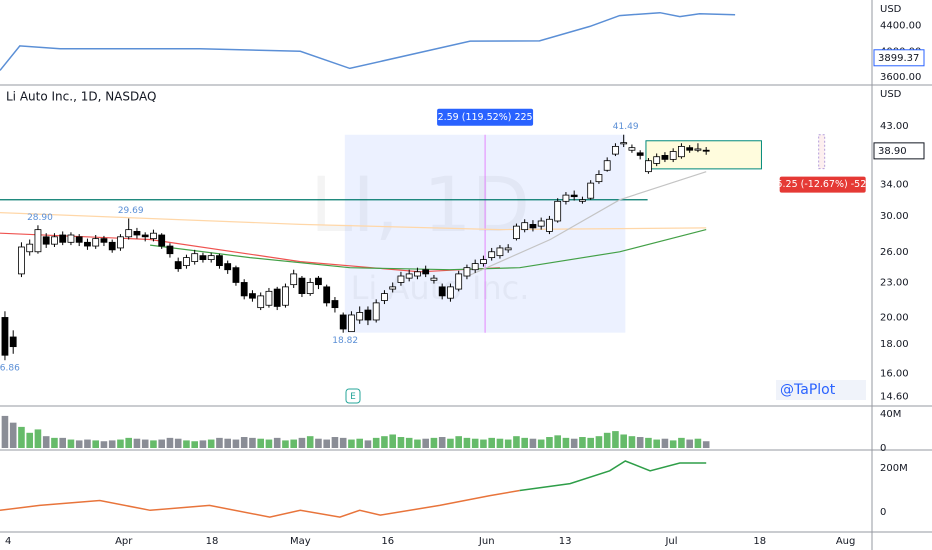  I want to click on point-label: 18.82, so click(345, 341).